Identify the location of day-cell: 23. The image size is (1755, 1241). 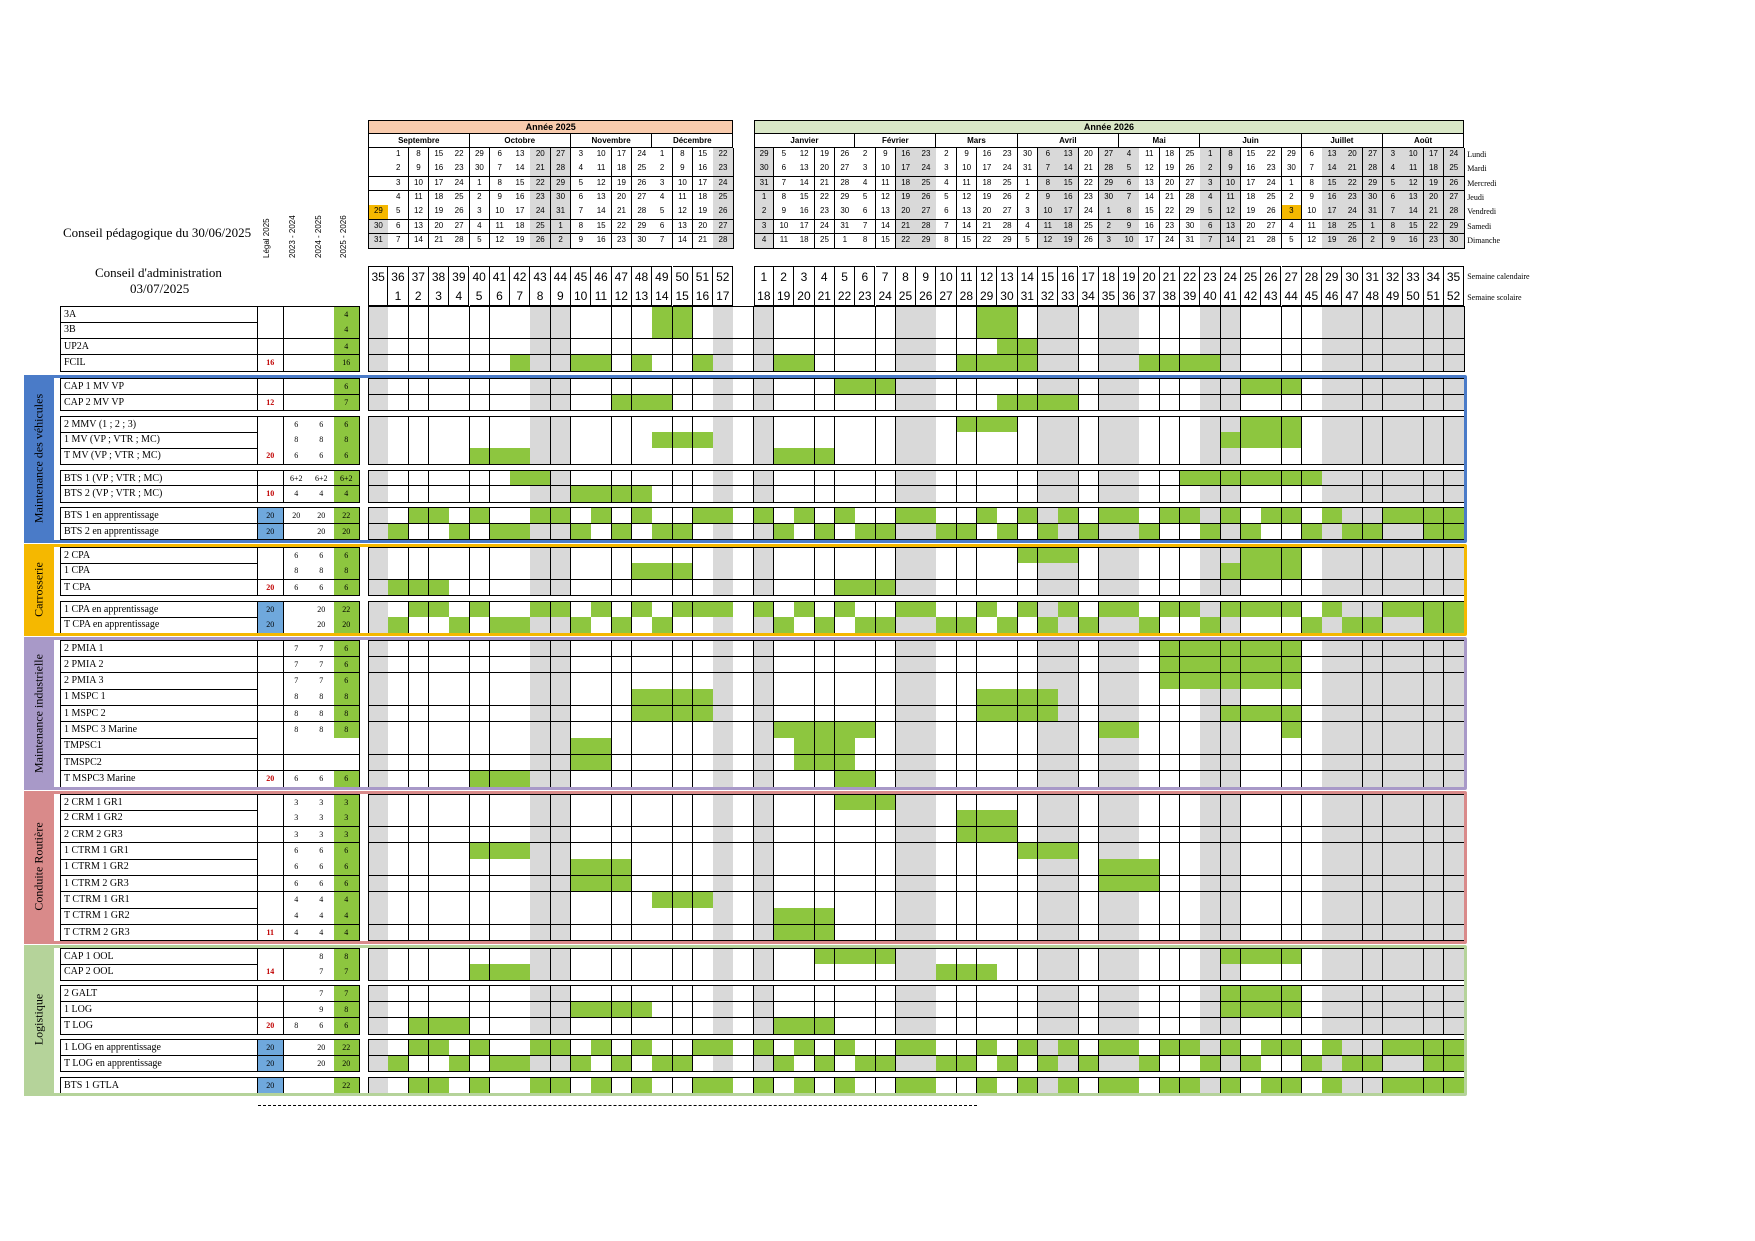
(1353, 198).